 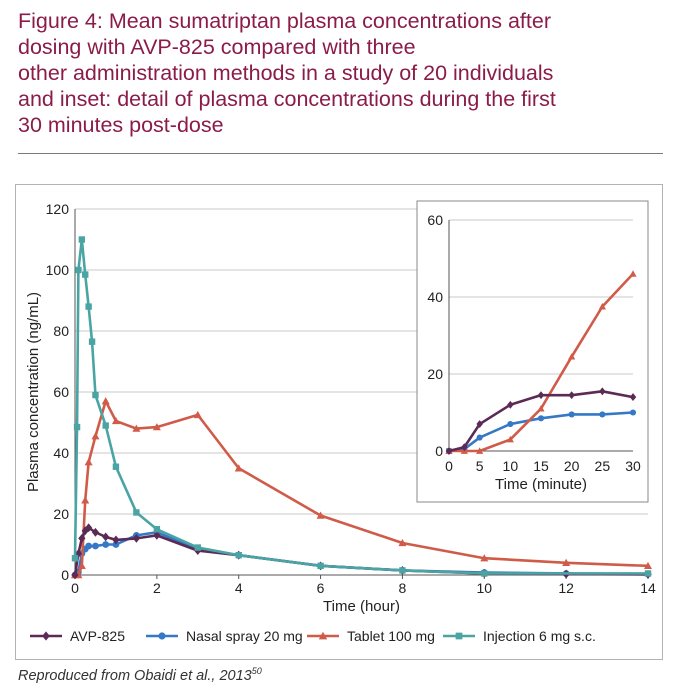 What do you see at coordinates (157, 588) in the screenshot?
I see `main-x-tick-label: 2` at bounding box center [157, 588].